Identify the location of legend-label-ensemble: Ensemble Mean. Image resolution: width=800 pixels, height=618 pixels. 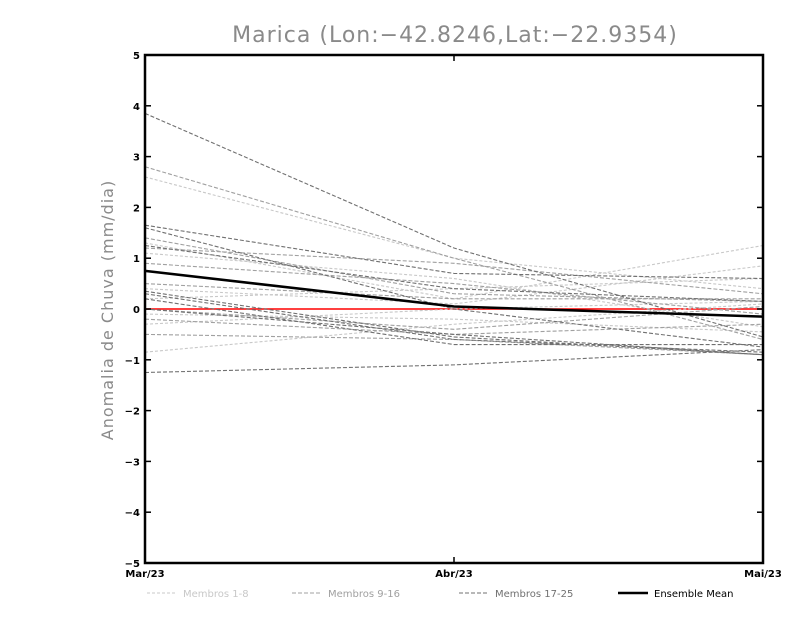
(693, 594).